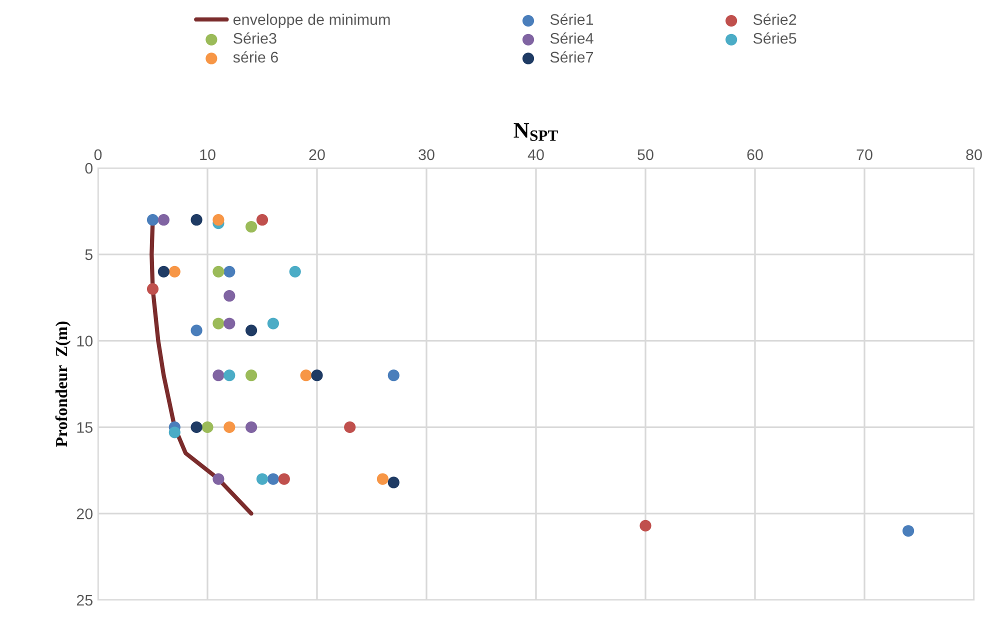 This screenshot has width=993, height=620. I want to click on y-tick-label: 15, so click(84, 427).